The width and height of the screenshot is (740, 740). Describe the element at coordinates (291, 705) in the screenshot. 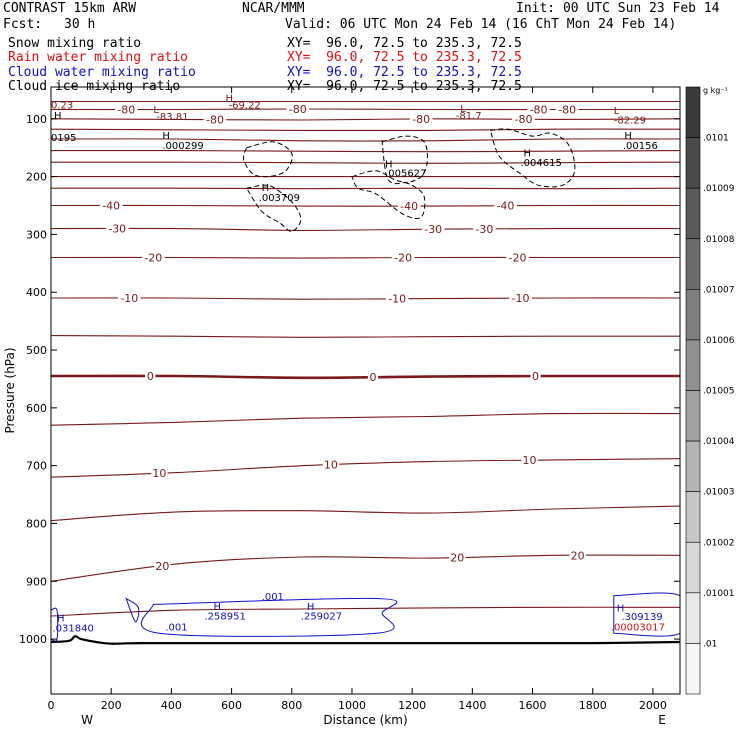

I see `x-tick-label: 800` at that location.